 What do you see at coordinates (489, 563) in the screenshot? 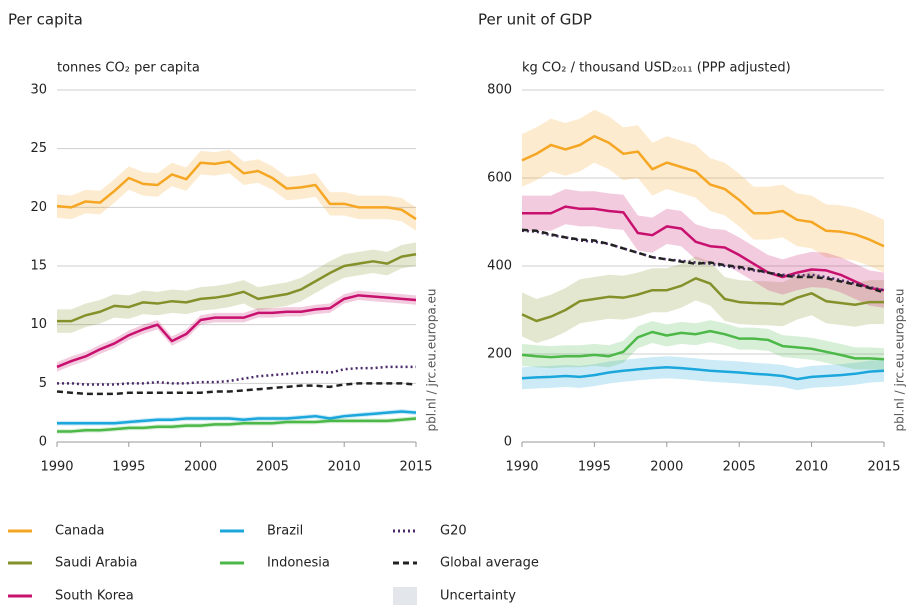
I see `legend-label: Global average` at bounding box center [489, 563].